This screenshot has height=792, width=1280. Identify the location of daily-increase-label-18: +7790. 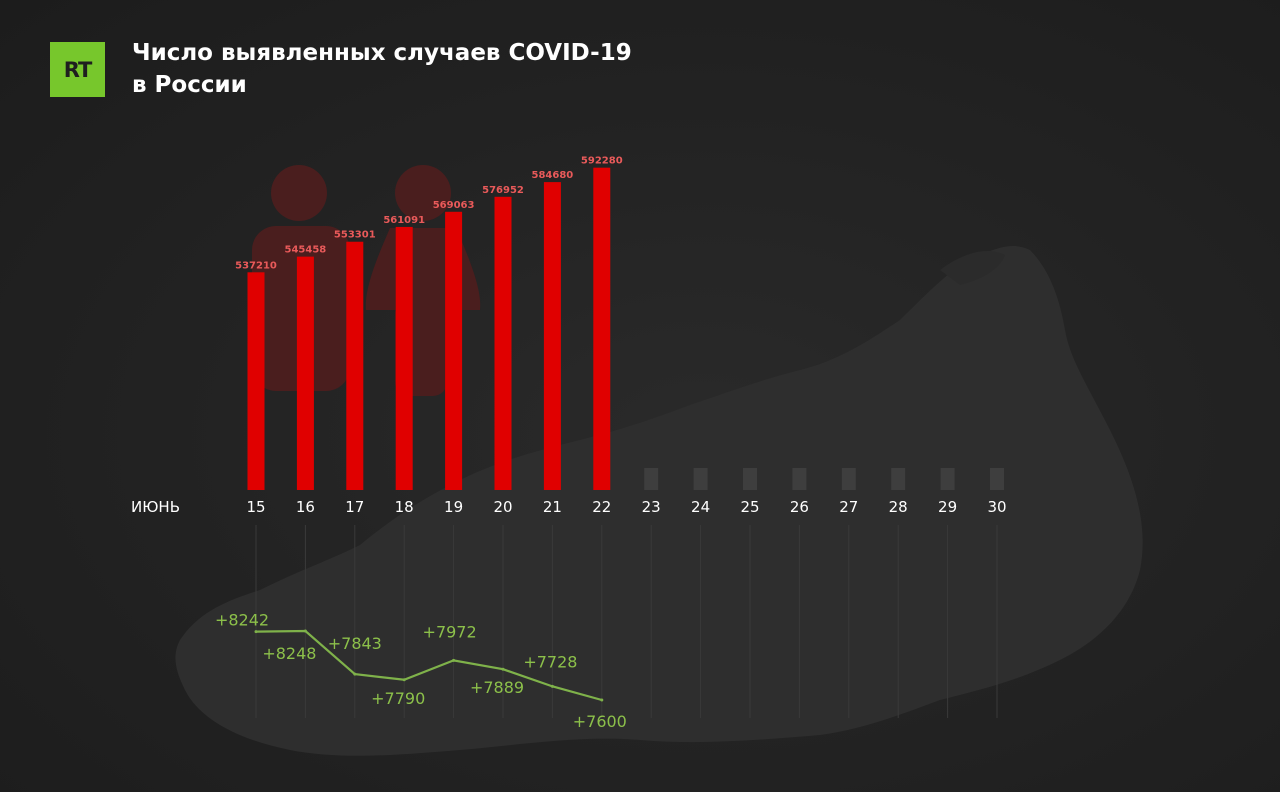
(398, 698).